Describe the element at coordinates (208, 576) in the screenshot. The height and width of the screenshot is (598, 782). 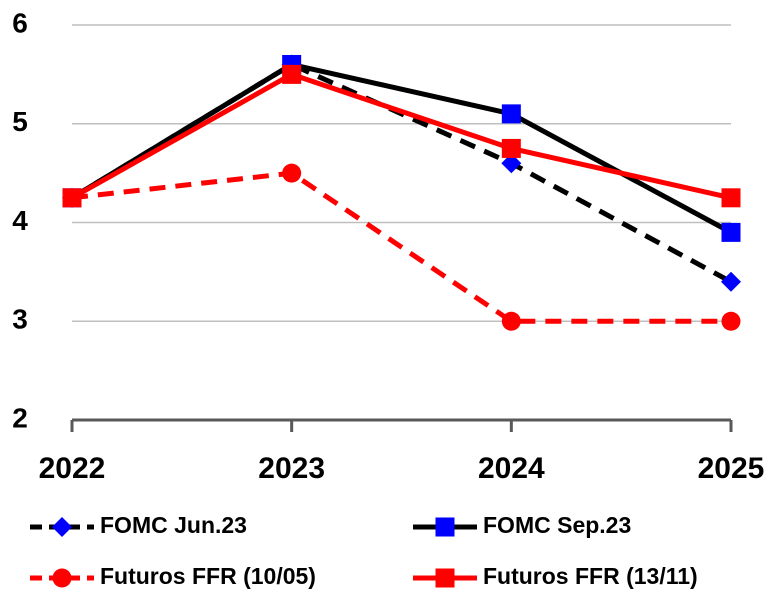
I see `legend-label: Futuros FFR (10/05)` at that location.